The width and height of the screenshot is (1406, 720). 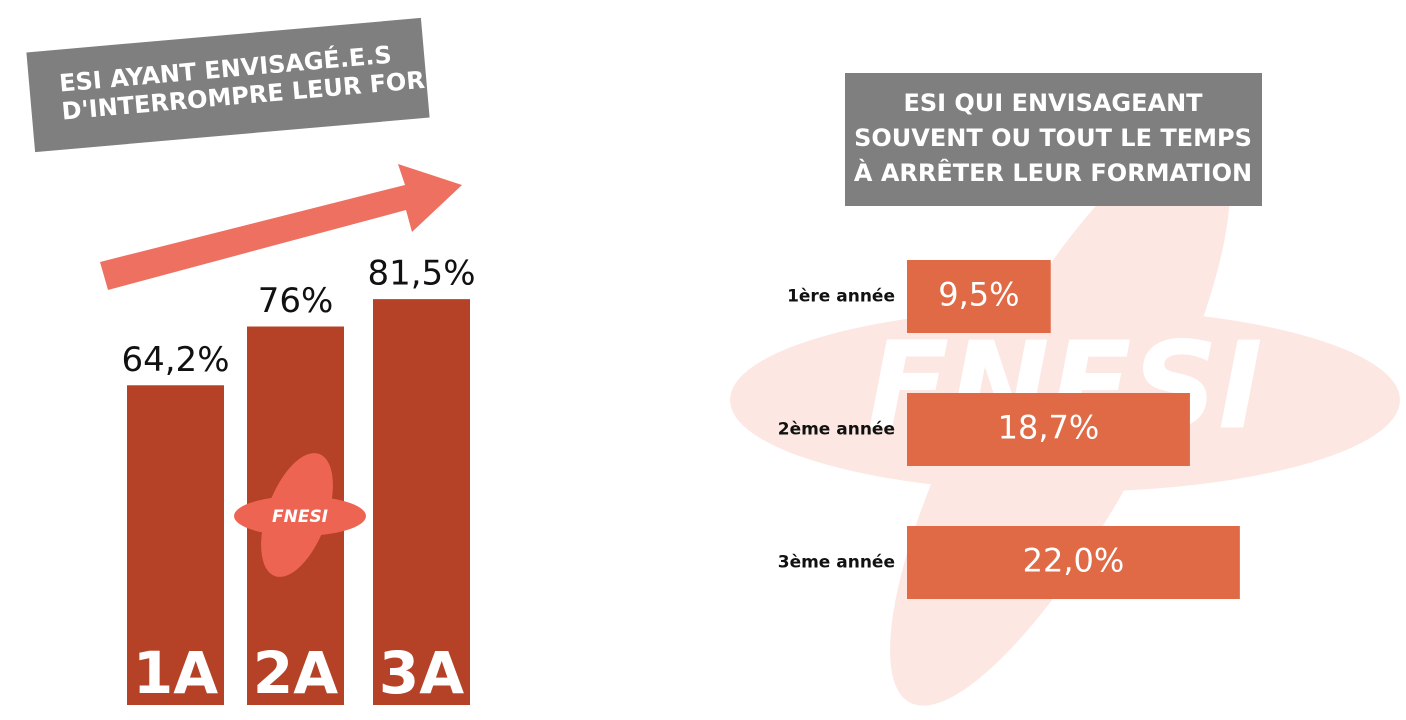 What do you see at coordinates (281, 227) in the screenshot?
I see `trend-arrow` at bounding box center [281, 227].